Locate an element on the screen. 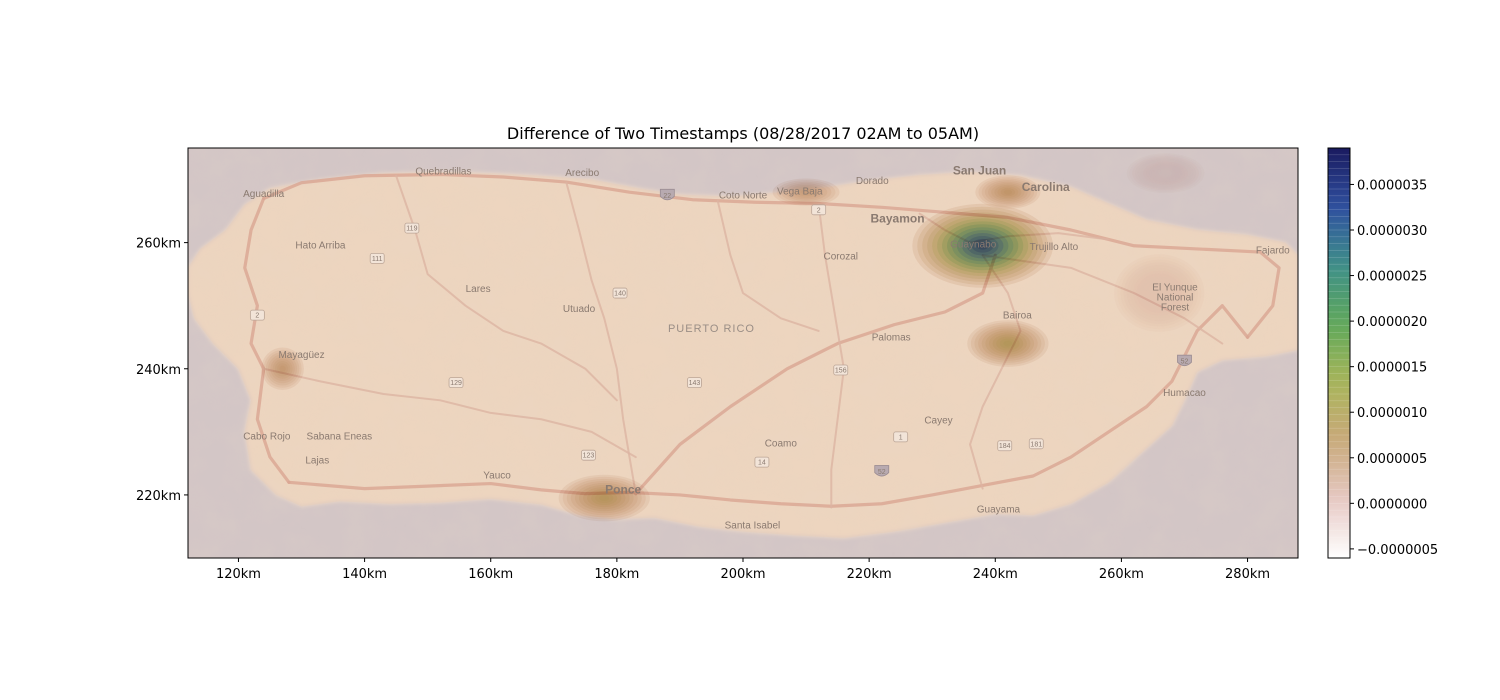  colorbar-frame is located at coordinates (1339, 353).